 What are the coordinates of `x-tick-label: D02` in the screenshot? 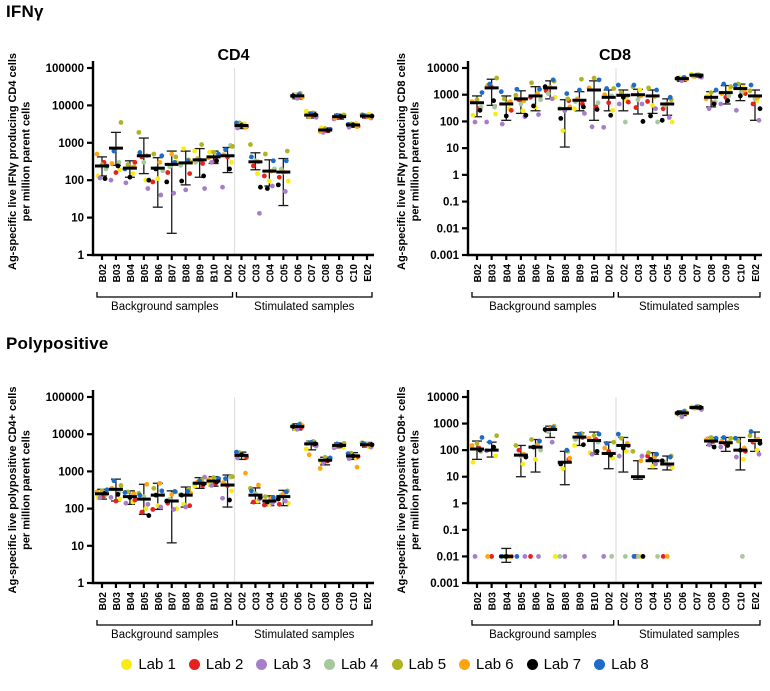 It's located at (229, 601).